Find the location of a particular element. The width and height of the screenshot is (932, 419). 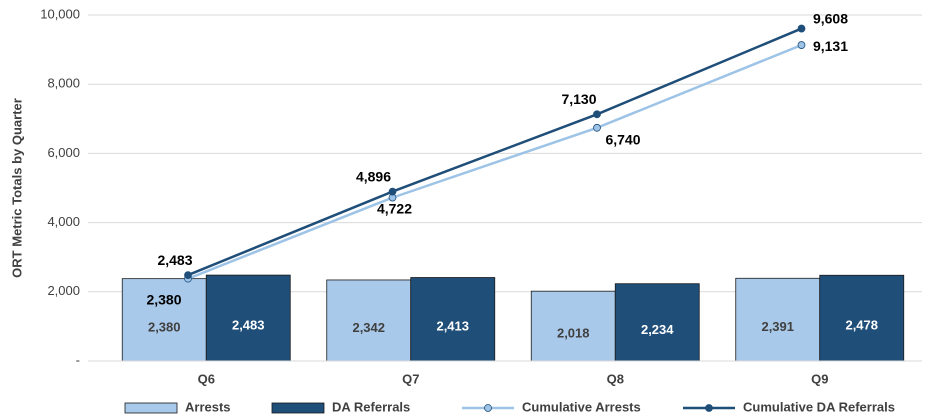

y-tick-label: - is located at coordinates (78, 359).